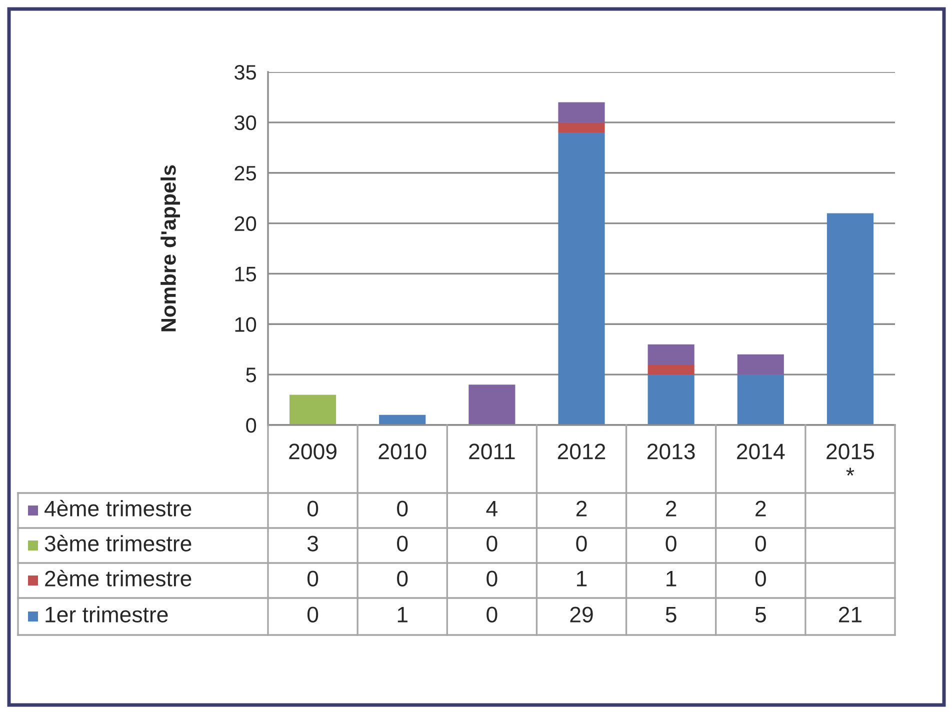  I want to click on y-tick-label: 25, so click(245, 173).